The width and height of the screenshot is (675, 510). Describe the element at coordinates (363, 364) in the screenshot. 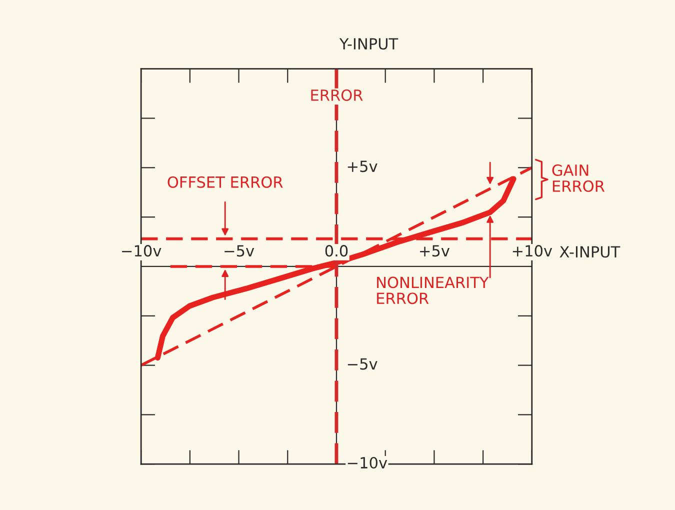

I see `y-tick-label: −5v` at that location.